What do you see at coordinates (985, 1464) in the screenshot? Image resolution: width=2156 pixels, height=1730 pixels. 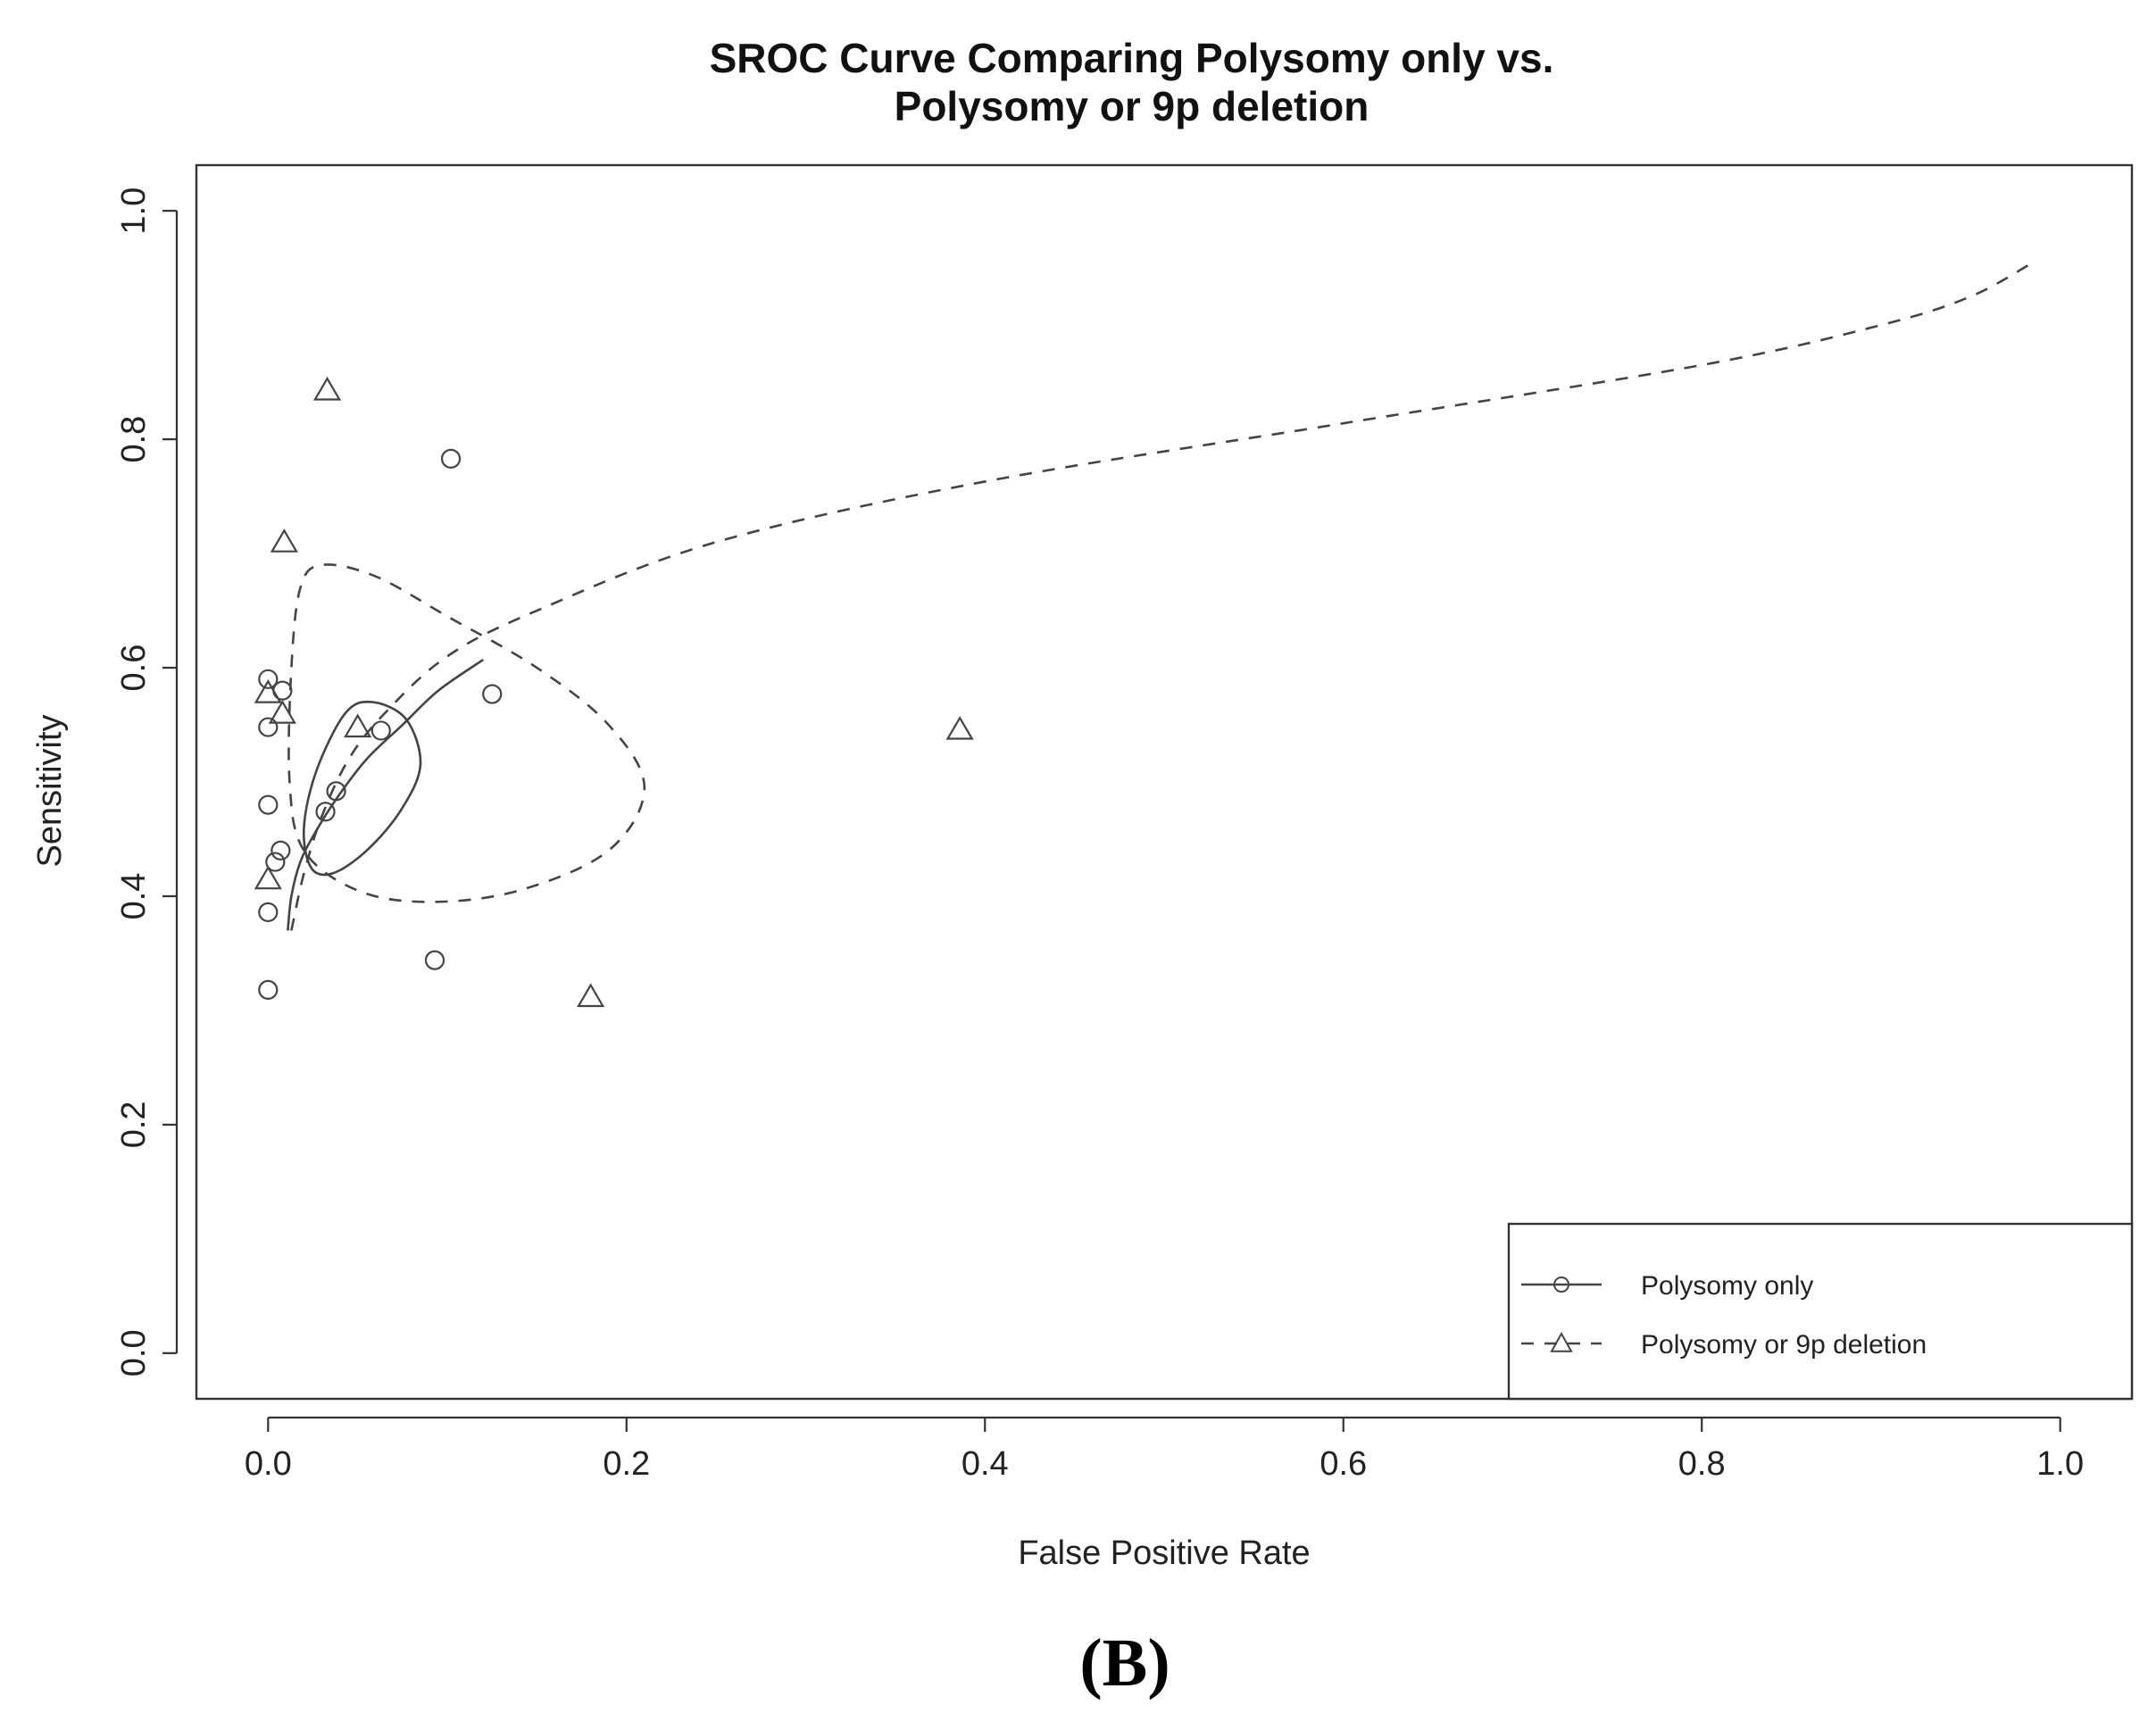 I see `x-tick-label-3: 0.4` at bounding box center [985, 1464].